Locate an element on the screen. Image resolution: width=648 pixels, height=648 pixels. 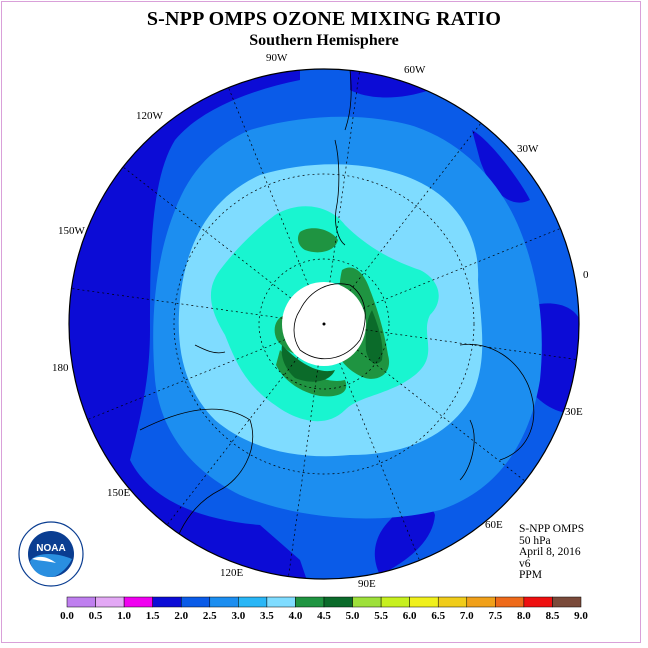
coastline-africa is located at coordinates (497, 412).